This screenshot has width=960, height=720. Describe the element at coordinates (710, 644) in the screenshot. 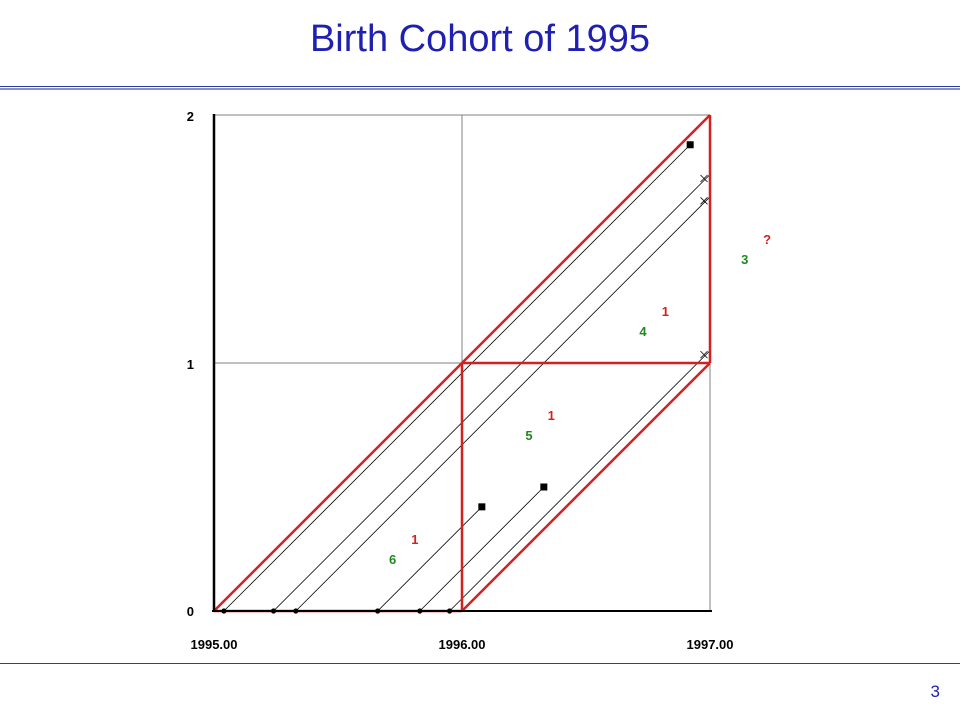

I see `x-tick-label: 1997.00` at that location.